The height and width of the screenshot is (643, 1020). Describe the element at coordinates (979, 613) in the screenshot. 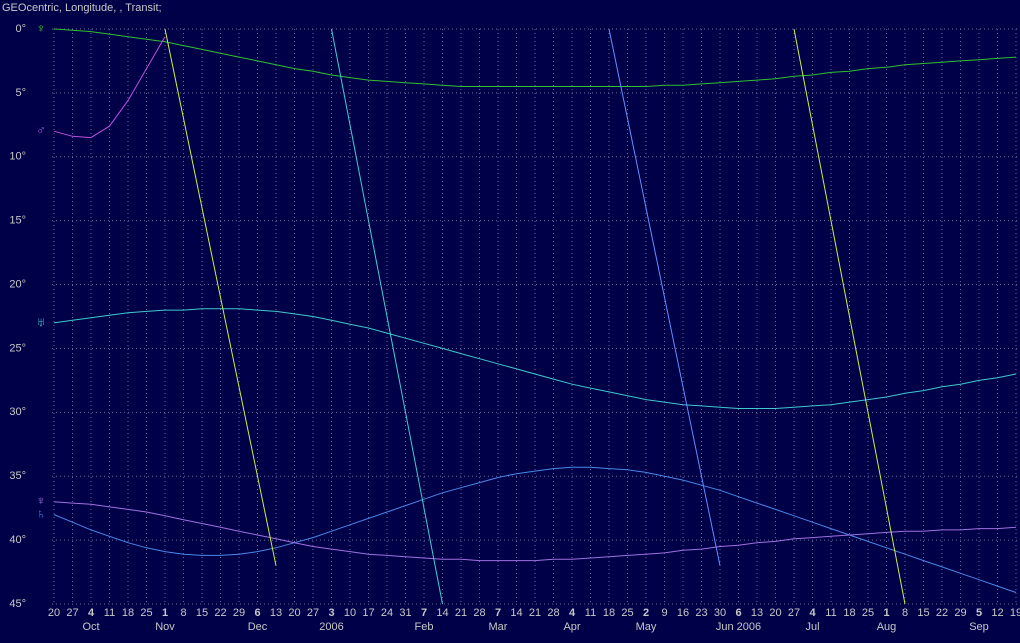

I see `x-tick-label: 5` at that location.